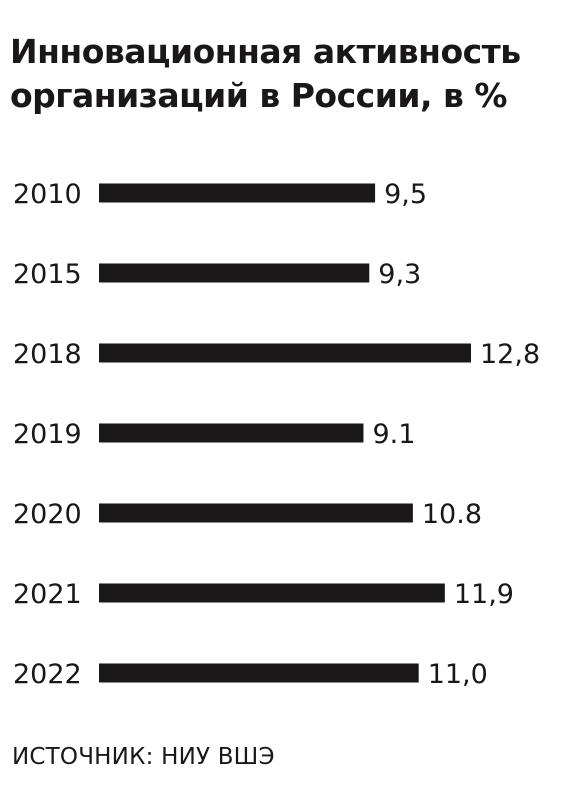  Describe the element at coordinates (405, 194) in the screenshot. I see `value-label: 9,5` at that location.